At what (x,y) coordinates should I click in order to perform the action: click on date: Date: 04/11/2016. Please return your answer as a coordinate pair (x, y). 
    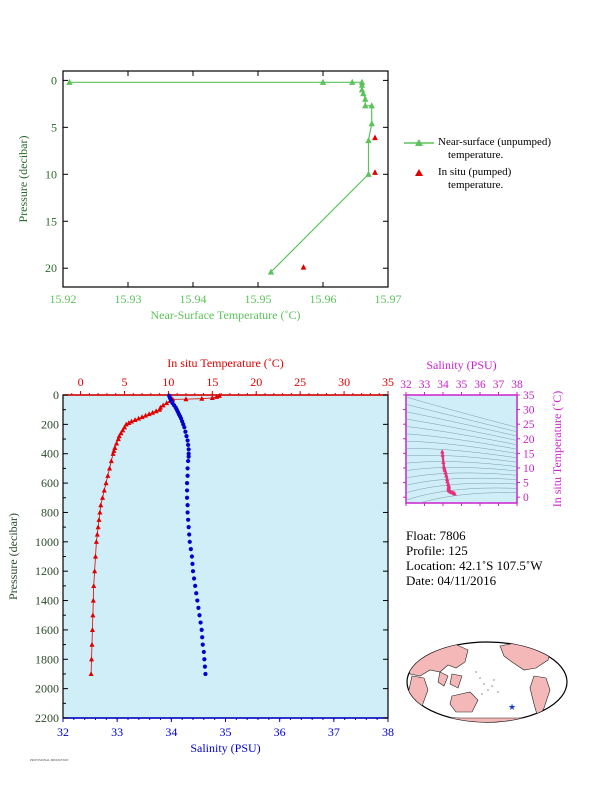
    Looking at the image, I should click on (451, 580).